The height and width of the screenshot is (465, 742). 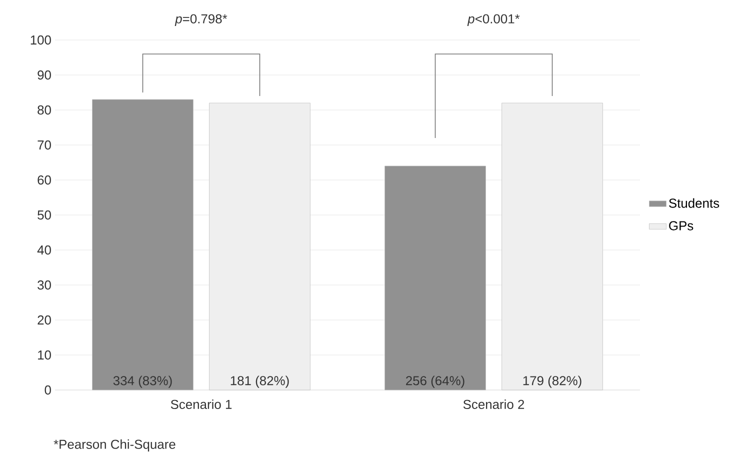 I want to click on y-tick-label: 30, so click(x=44, y=285).